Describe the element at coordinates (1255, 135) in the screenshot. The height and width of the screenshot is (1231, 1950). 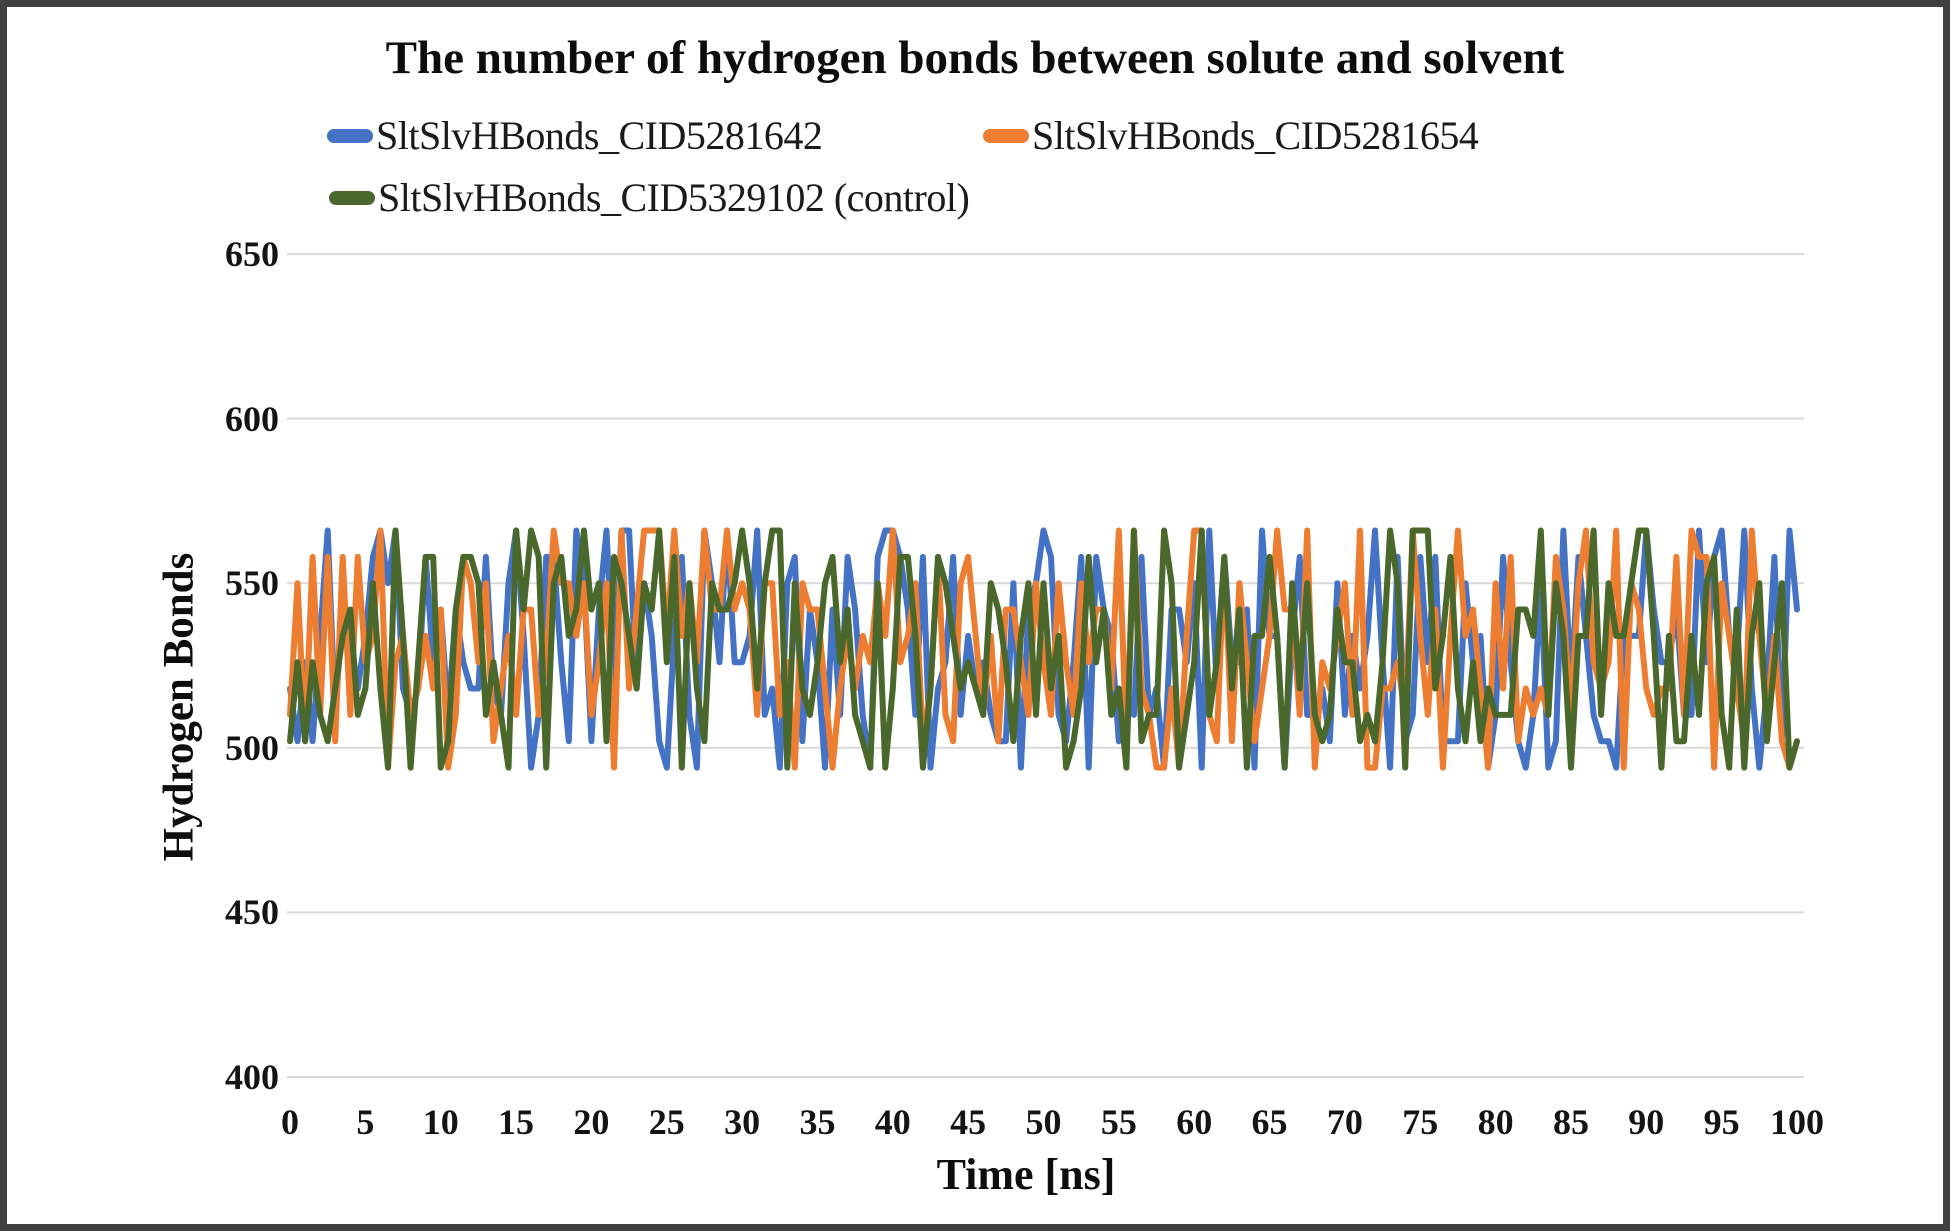
I see `legend-label: SltSlvHBonds_CID5281654` at that location.